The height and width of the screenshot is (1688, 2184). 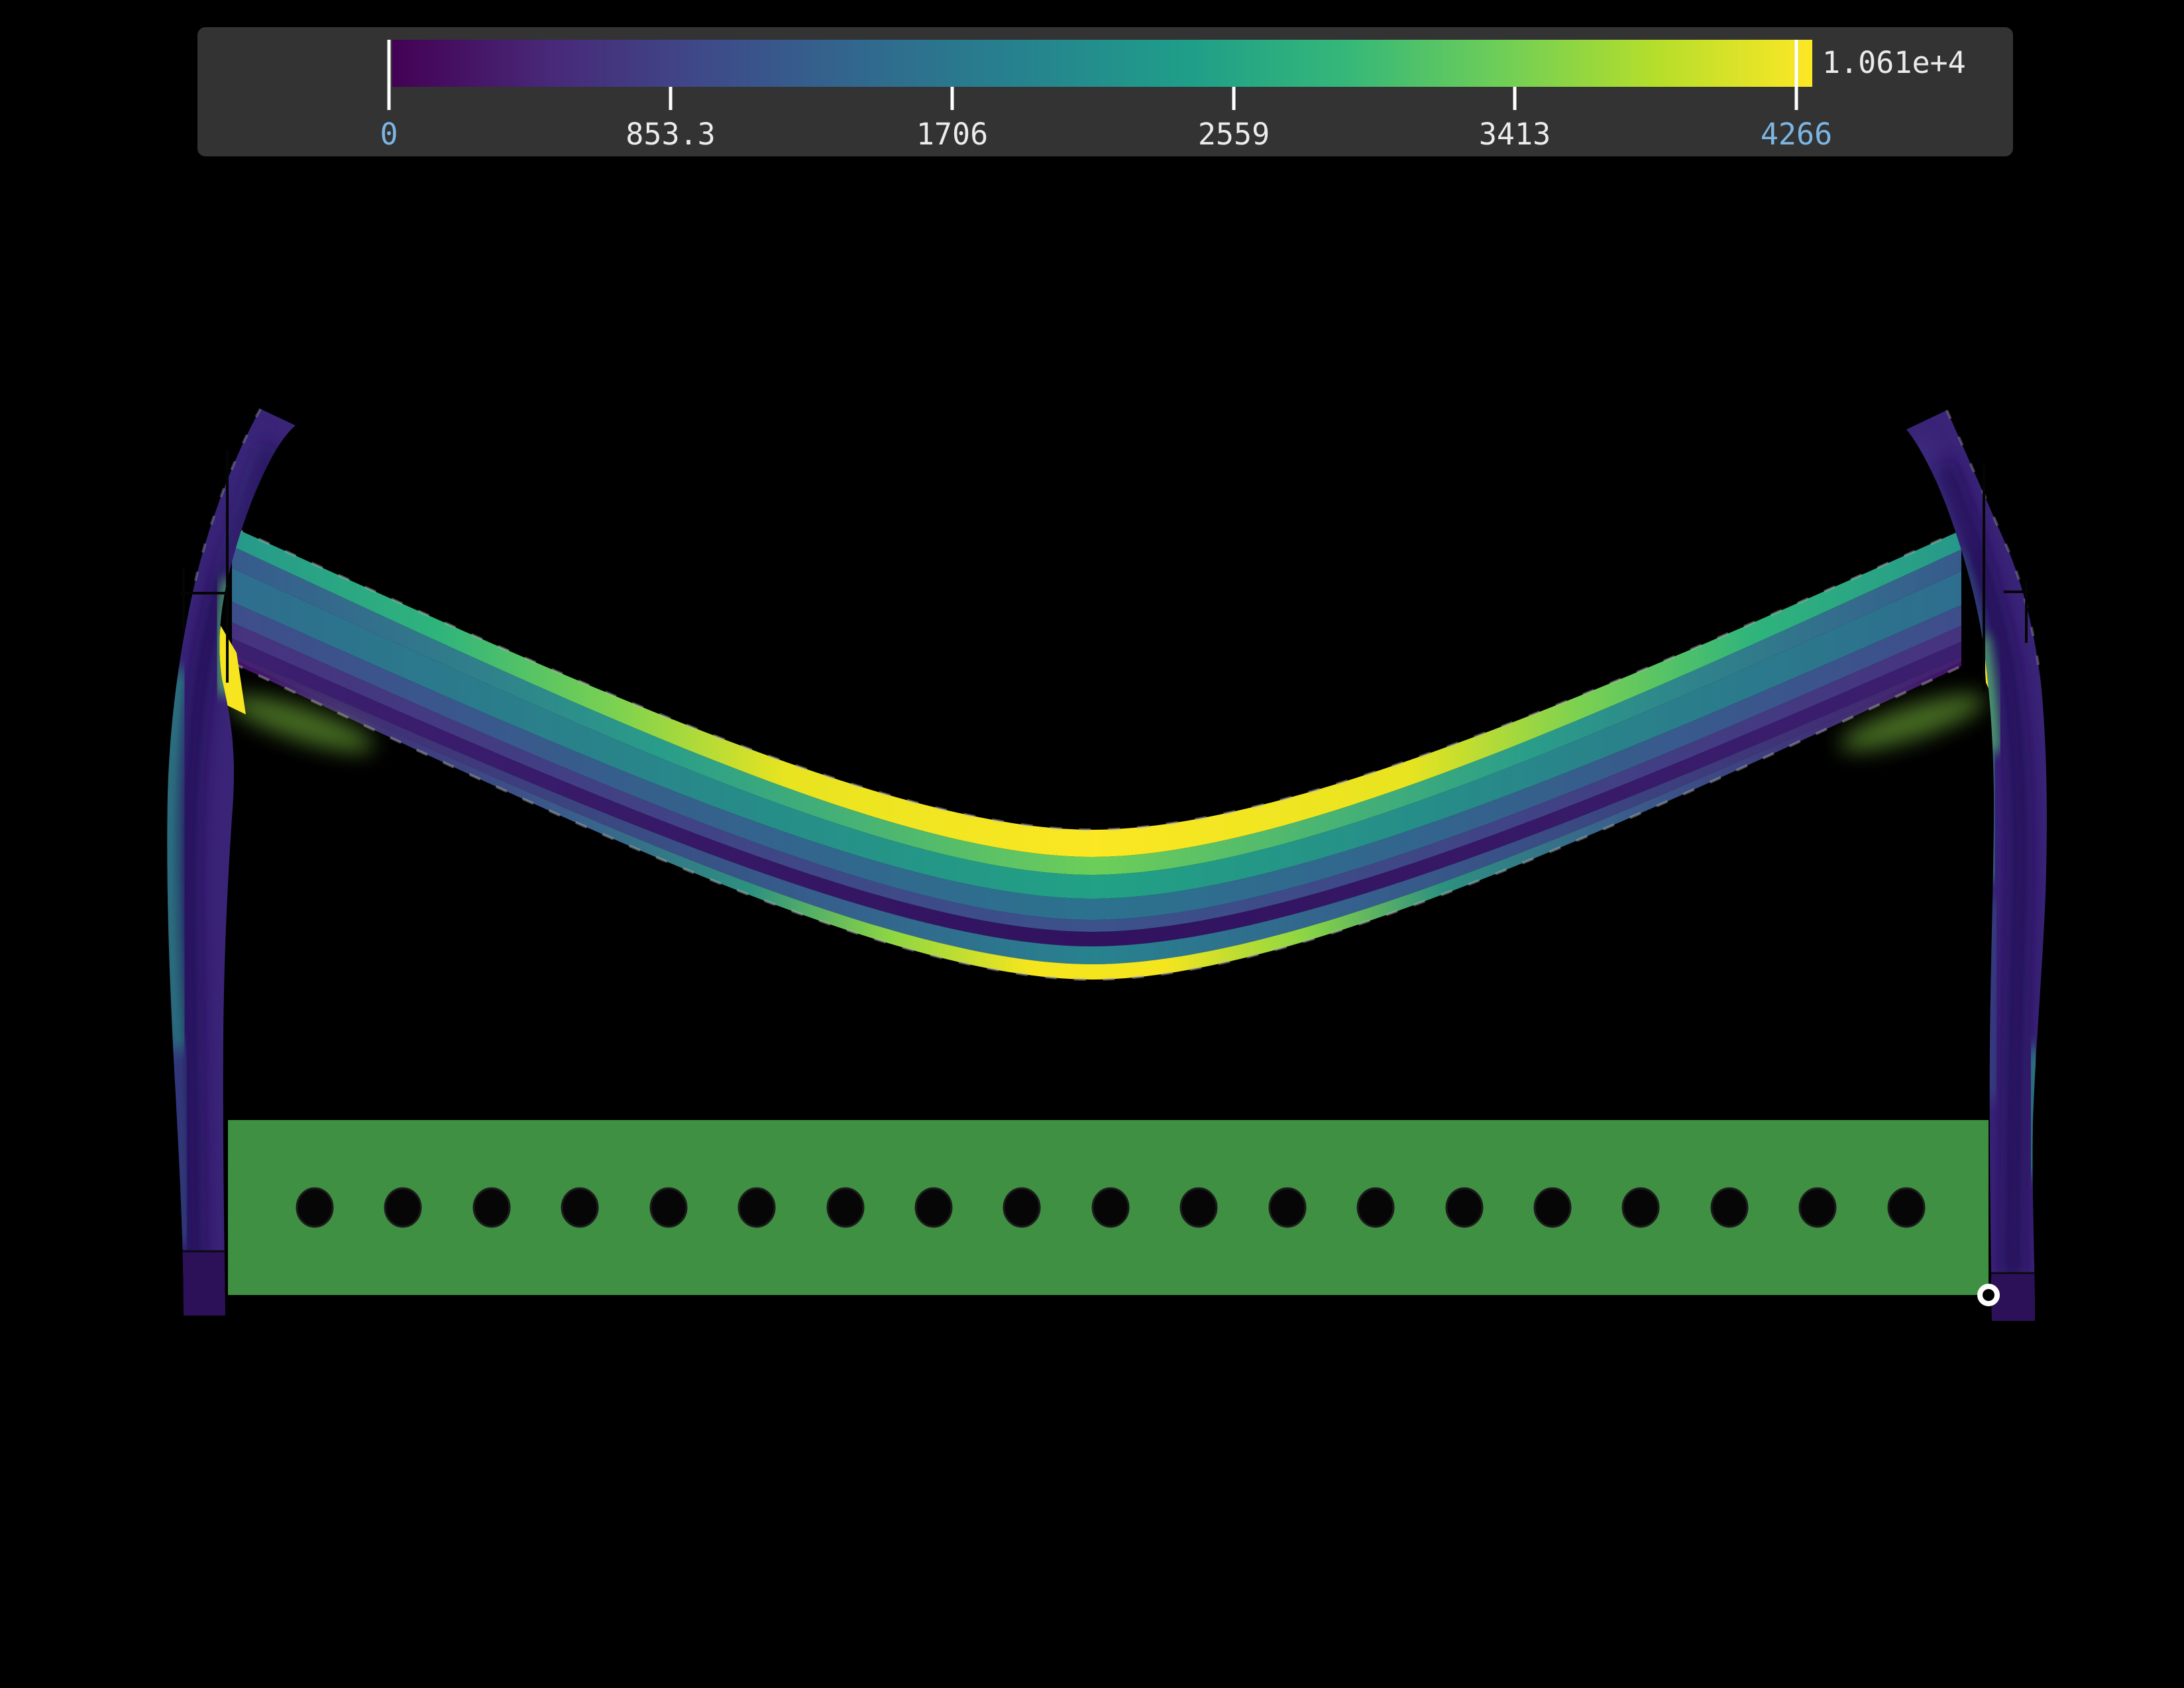 What do you see at coordinates (301, 723) in the screenshot?
I see `hotspot-fade-left` at bounding box center [301, 723].